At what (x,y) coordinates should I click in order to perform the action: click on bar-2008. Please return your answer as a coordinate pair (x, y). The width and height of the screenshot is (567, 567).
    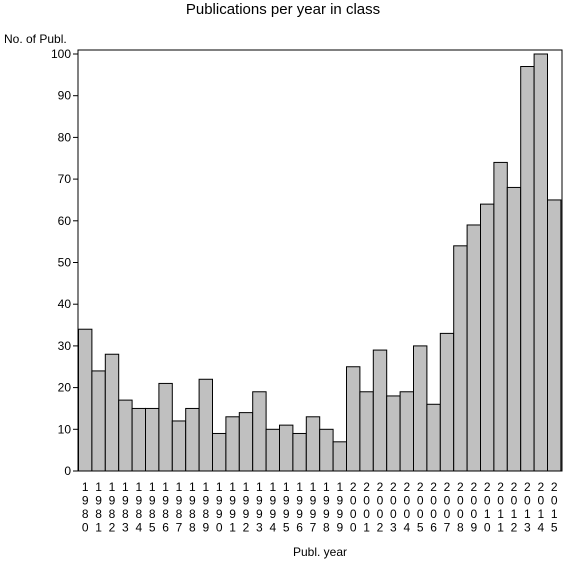
    Looking at the image, I should click on (460, 358).